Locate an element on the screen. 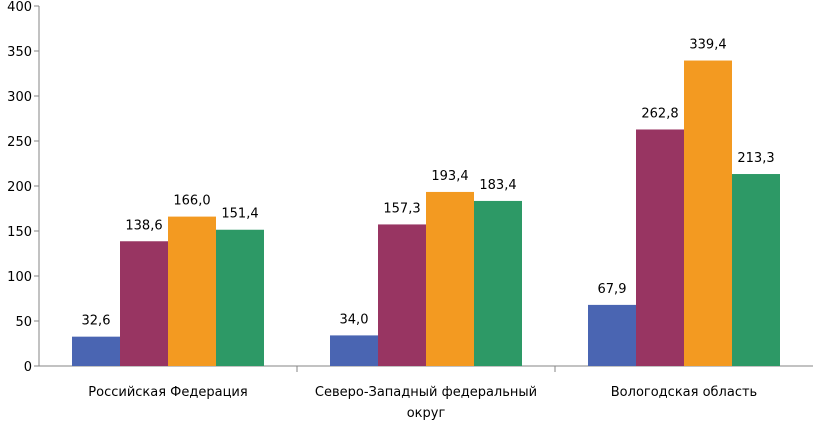 This screenshot has width=815, height=422. y-tick-label: 50 is located at coordinates (23, 322).